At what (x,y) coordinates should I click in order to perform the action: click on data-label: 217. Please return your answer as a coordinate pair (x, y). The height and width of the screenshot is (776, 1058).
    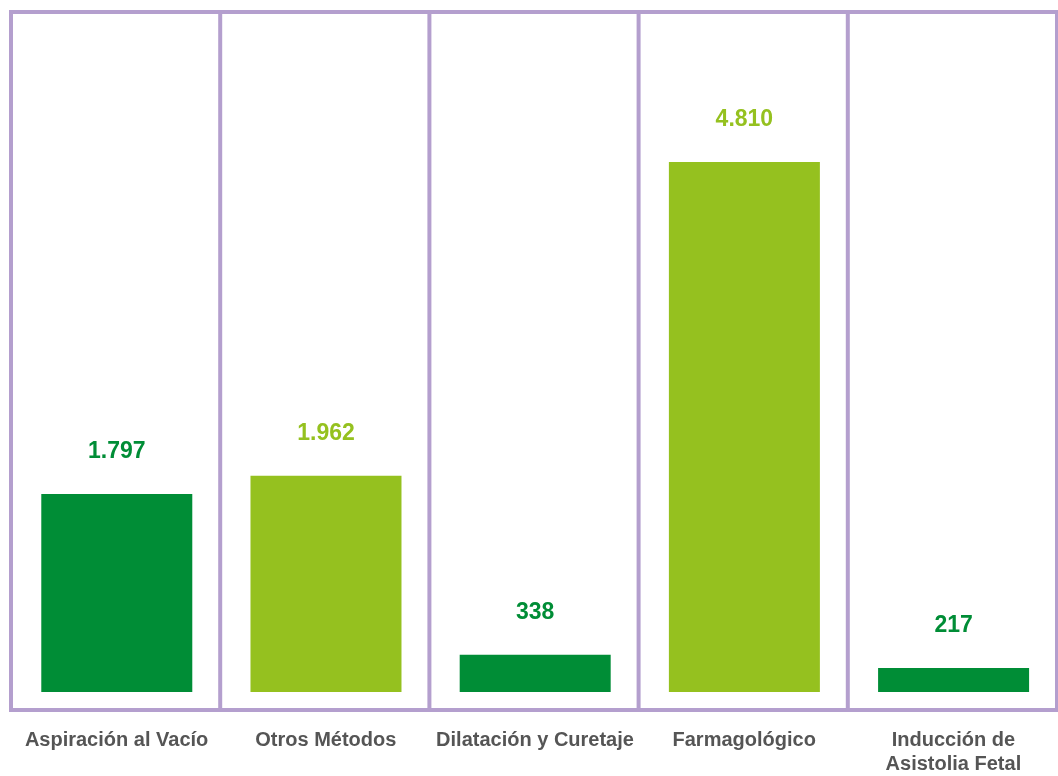
    Looking at the image, I should click on (953, 624).